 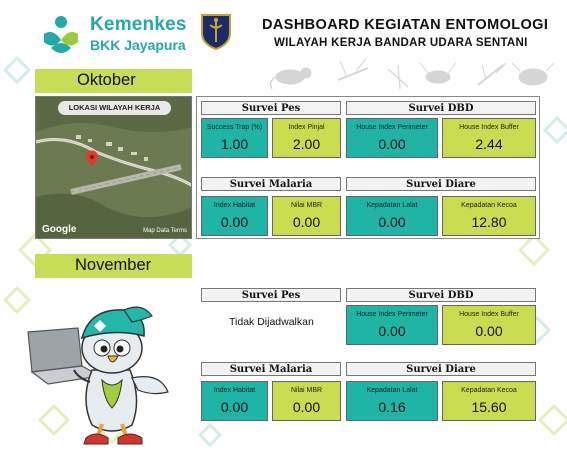 I want to click on metric-value: 2.00, so click(x=306, y=144).